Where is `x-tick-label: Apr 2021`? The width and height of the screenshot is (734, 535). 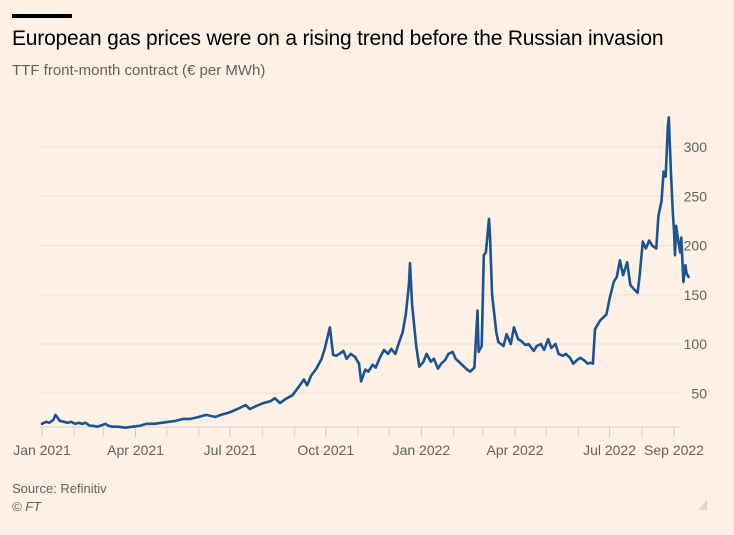
x-tick-label: Apr 2021 is located at coordinates (135, 450).